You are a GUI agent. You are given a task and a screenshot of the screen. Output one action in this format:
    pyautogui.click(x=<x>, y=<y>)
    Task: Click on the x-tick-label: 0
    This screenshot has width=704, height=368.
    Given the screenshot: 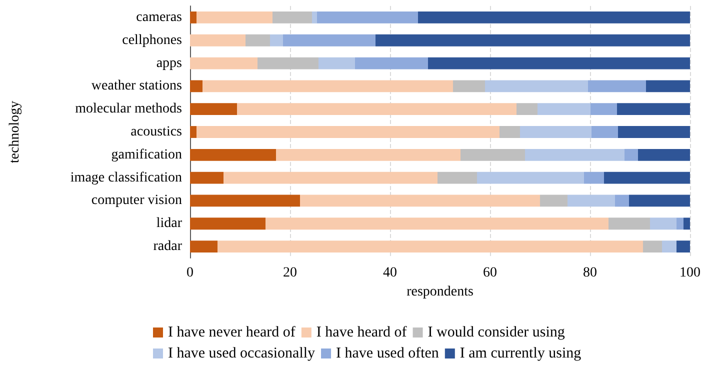 What is the action you would take?
    pyautogui.click(x=190, y=273)
    